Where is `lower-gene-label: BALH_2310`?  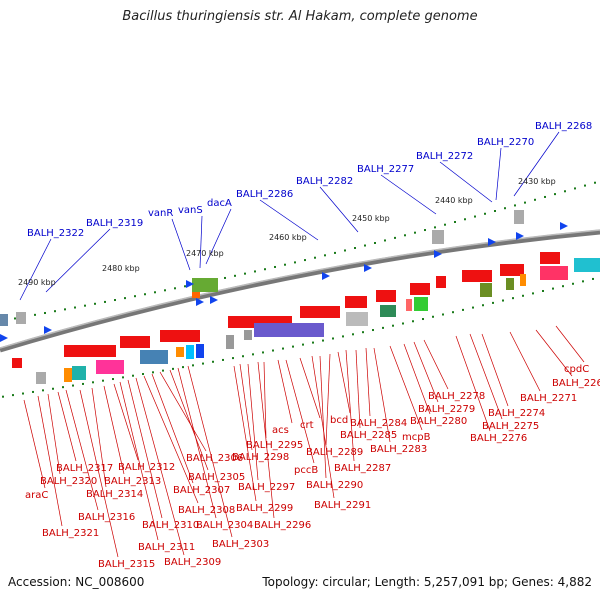 lower-gene-label: BALH_2310 is located at coordinates (170, 525).